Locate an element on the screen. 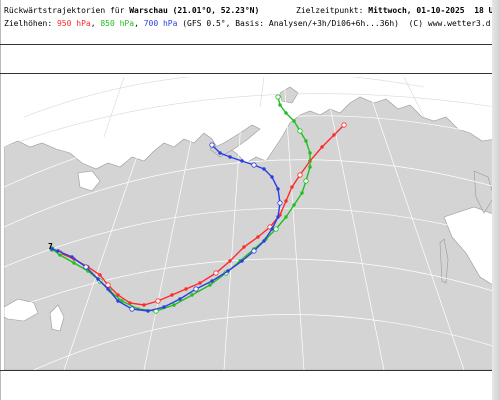 The height and width of the screenshot is (400, 500). sea-white is located at coordinates (89, 181).